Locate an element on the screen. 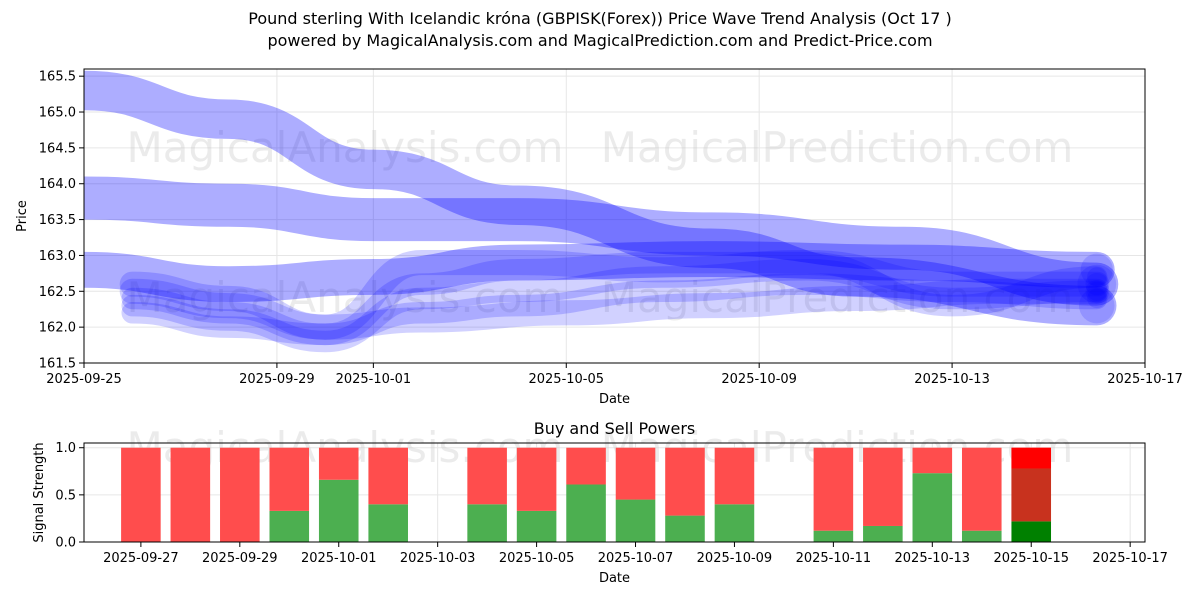 This screenshot has width=1200, height=600. top-x-axis-label: Date is located at coordinates (614, 399).